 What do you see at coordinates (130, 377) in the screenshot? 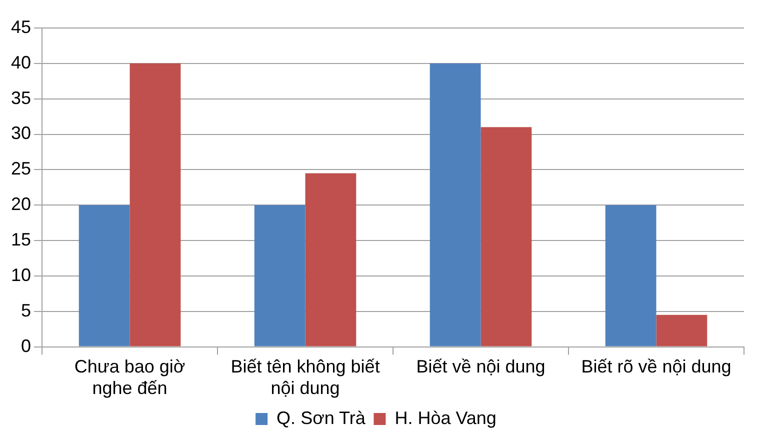
I see `x-tick-label: Chưa bao giờ nghe đến` at bounding box center [130, 377].